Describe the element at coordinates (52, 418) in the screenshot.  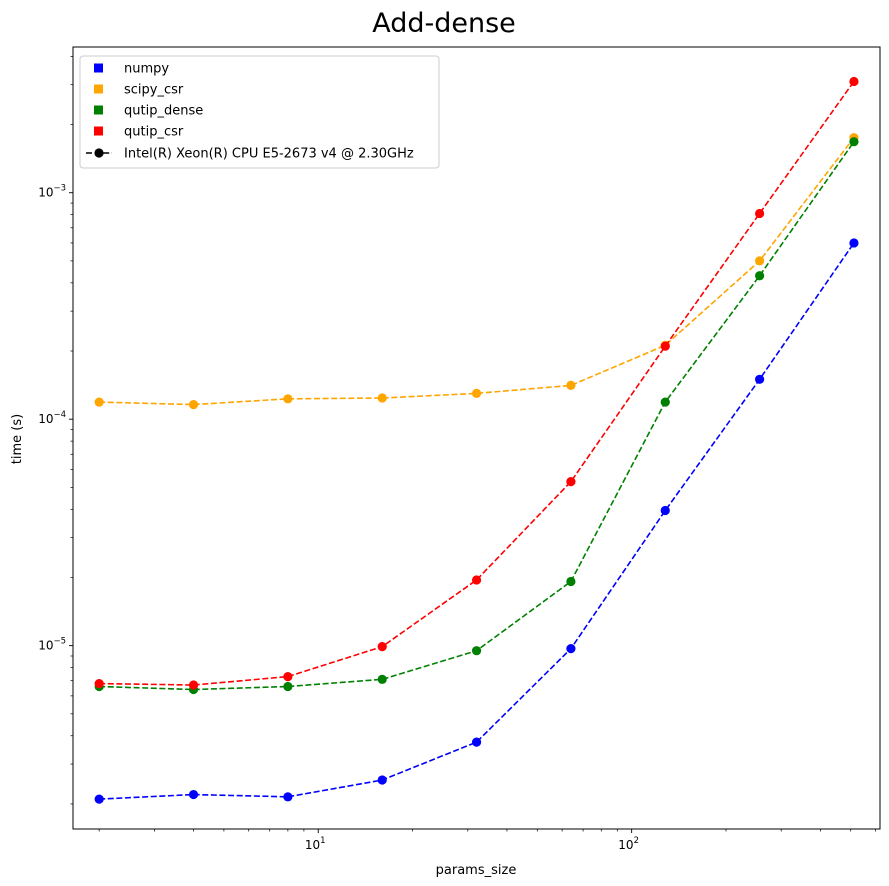
I see `y-tick-label: 10⁻⁴` at that location.